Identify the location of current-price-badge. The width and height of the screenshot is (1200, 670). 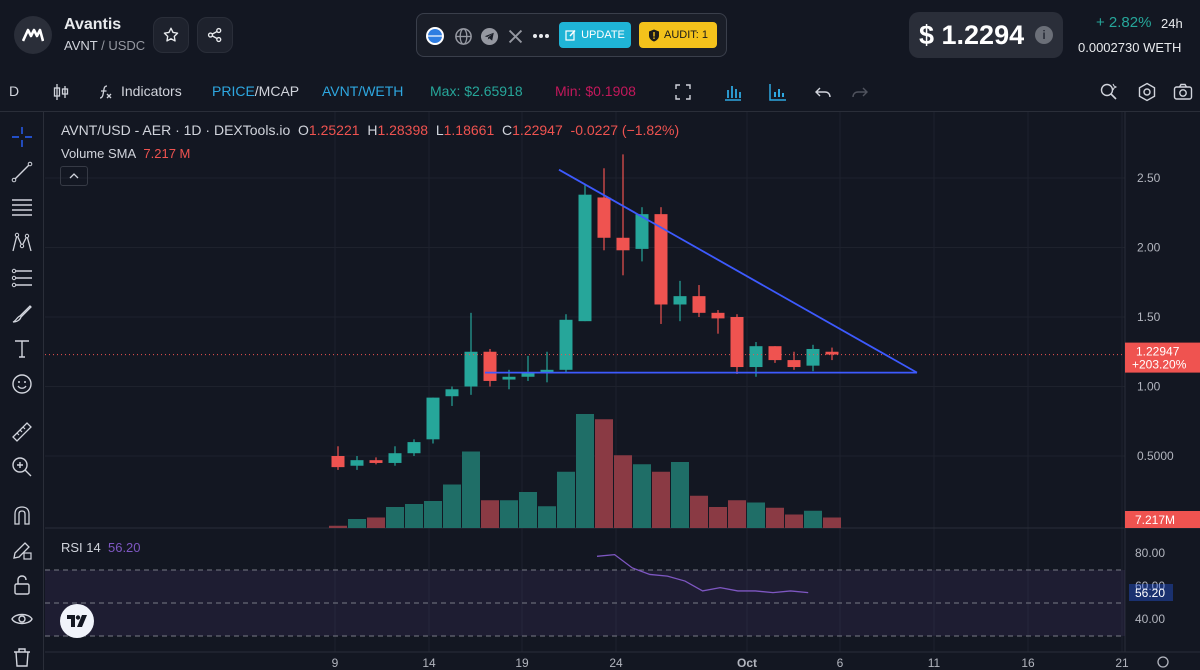
(1162, 357).